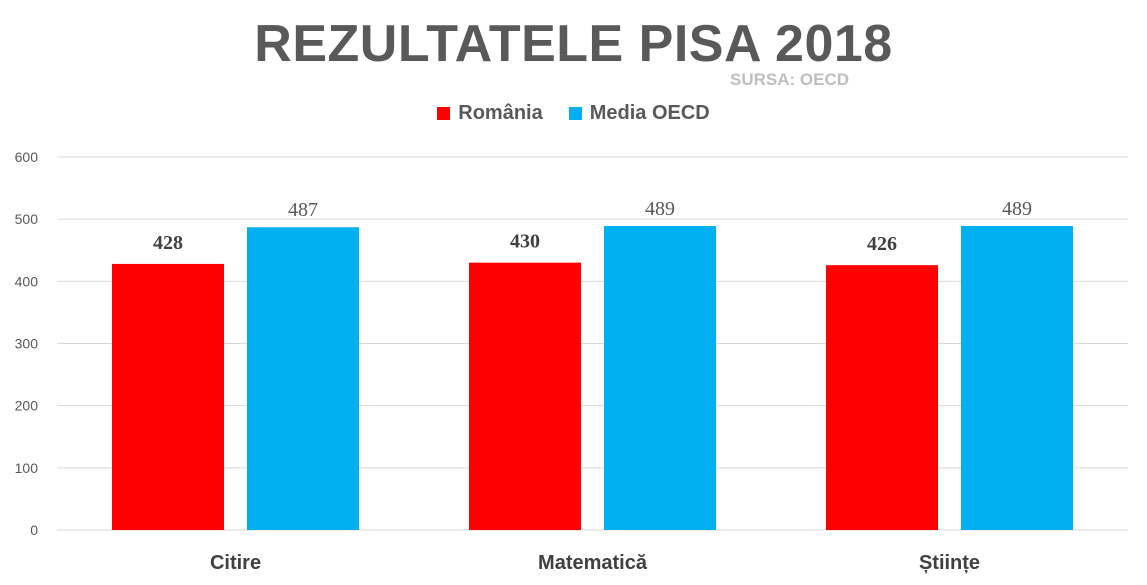  What do you see at coordinates (303, 210) in the screenshot?
I see `data-label: 487` at bounding box center [303, 210].